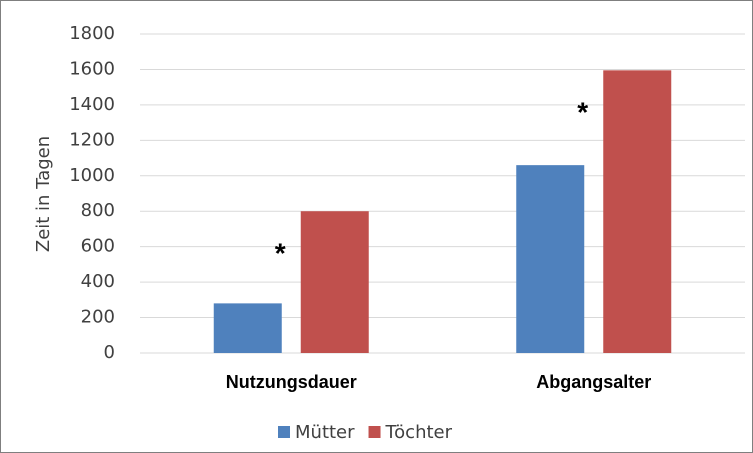 This screenshot has width=753, height=453. Describe the element at coordinates (92, 139) in the screenshot. I see `y-tick-label: 1200` at that location.